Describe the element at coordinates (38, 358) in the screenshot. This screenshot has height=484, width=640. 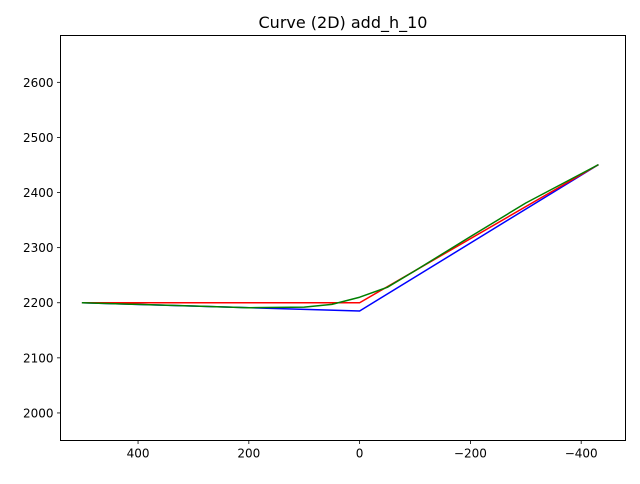
I see `y-tick-label: 2100` at that location.